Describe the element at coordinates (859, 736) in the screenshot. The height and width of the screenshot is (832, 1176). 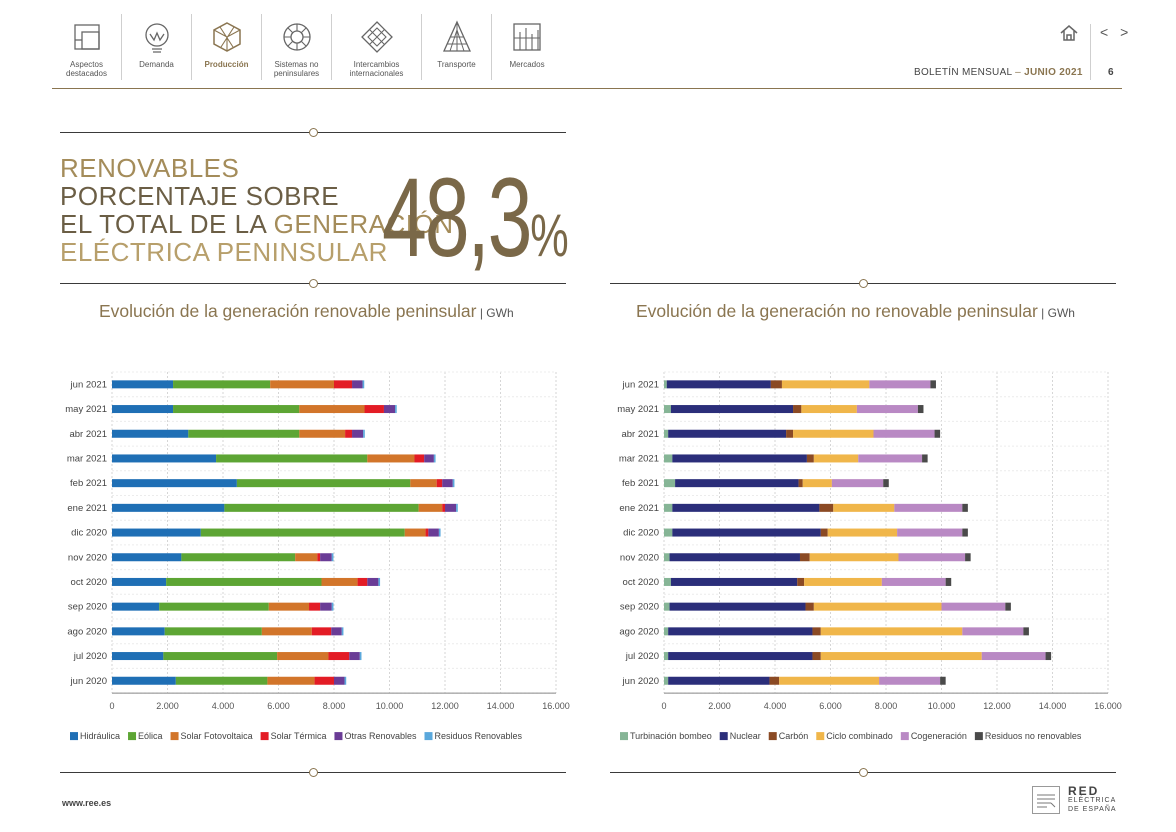
I see `legend-label: Ciclo combinado` at that location.